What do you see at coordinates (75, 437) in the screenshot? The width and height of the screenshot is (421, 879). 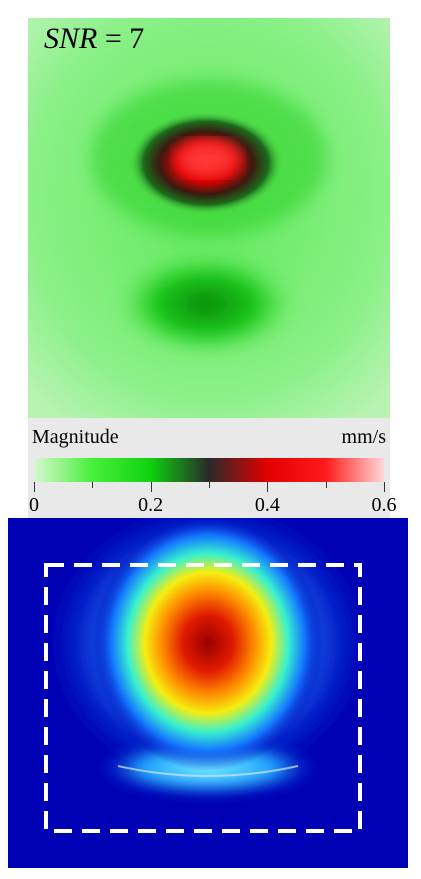 I see `colorbar-title: Magnitude` at bounding box center [75, 437].